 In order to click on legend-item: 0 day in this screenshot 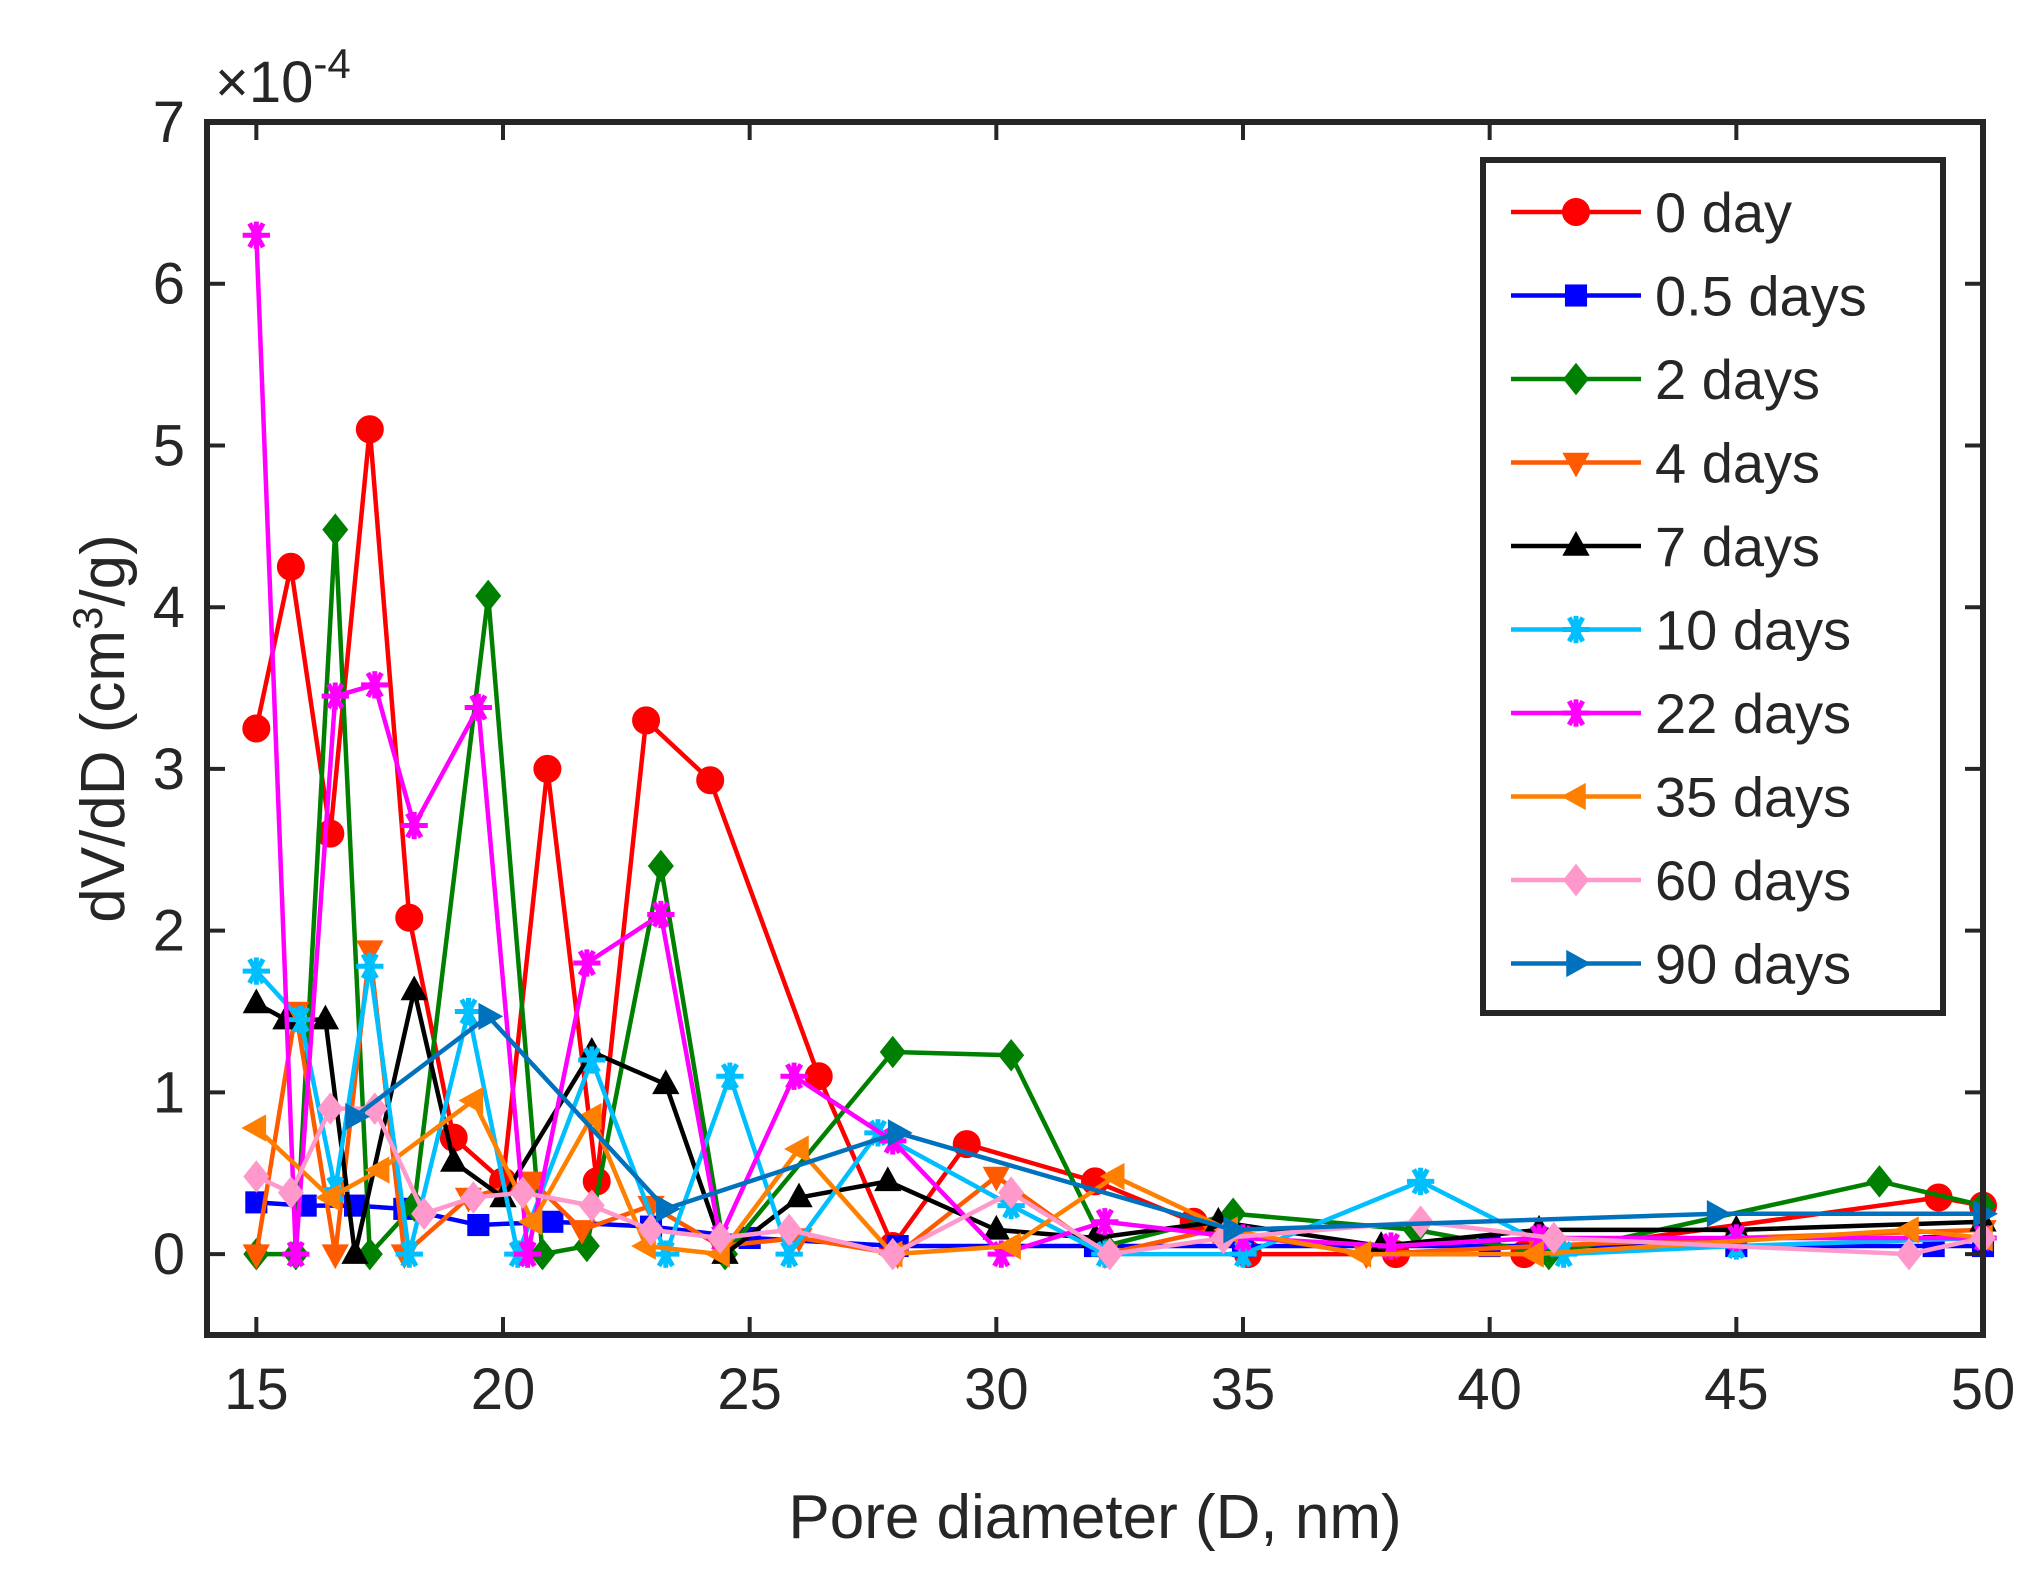, I will do `click(1651, 212)`.